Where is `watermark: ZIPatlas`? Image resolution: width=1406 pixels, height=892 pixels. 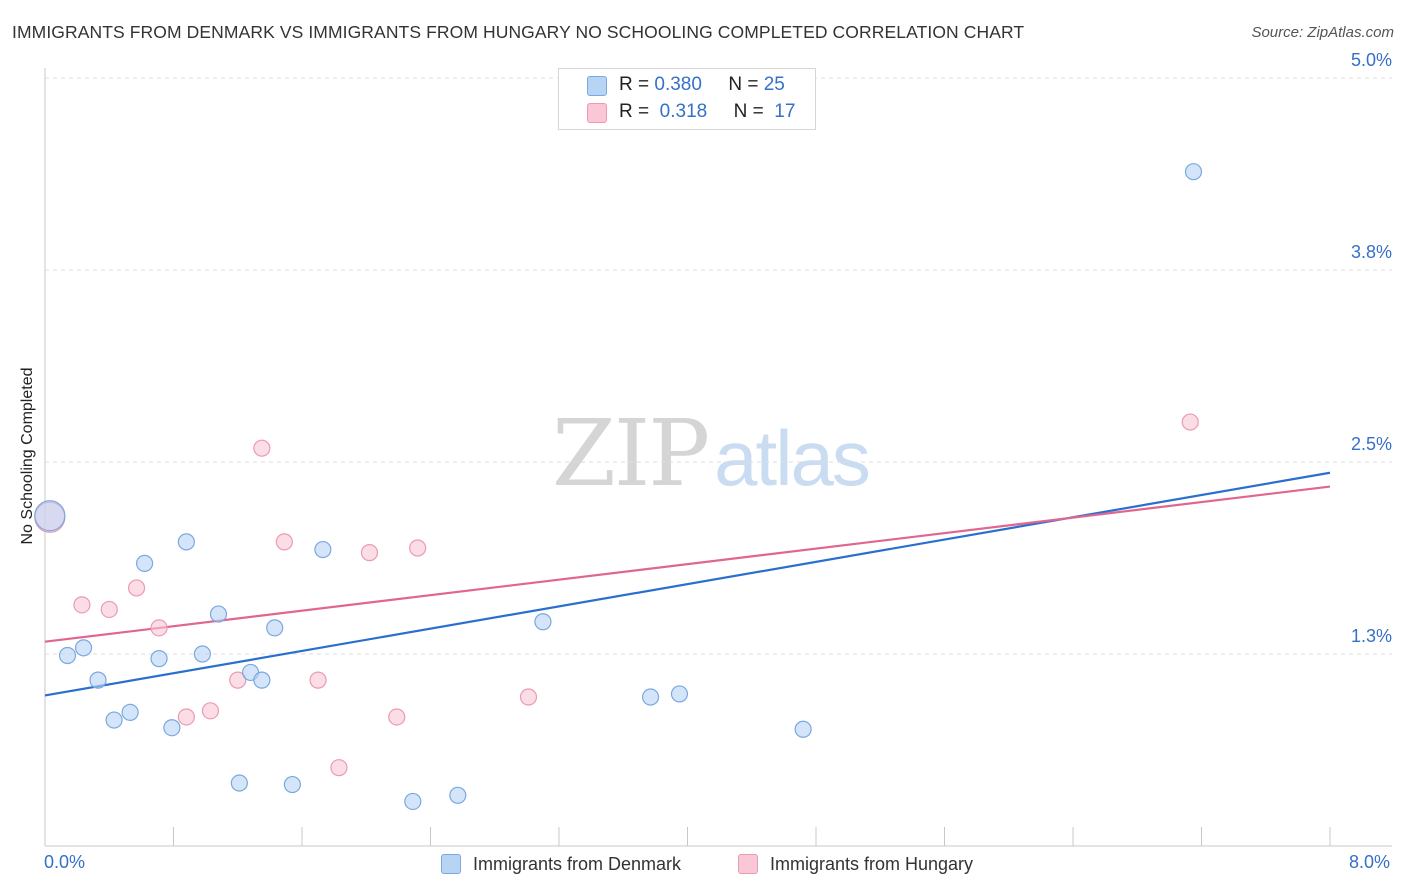
watermark: ZIPatlas is located at coordinates (711, 453).